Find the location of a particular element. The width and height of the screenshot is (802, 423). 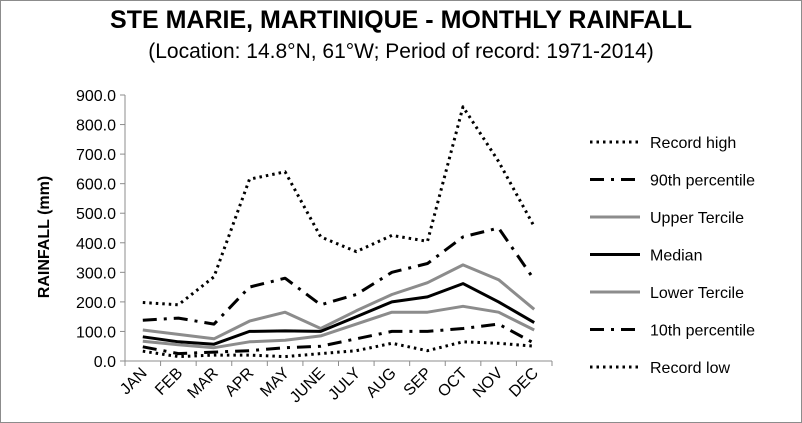

y-tick-label: 200.0 is located at coordinates (96, 303).